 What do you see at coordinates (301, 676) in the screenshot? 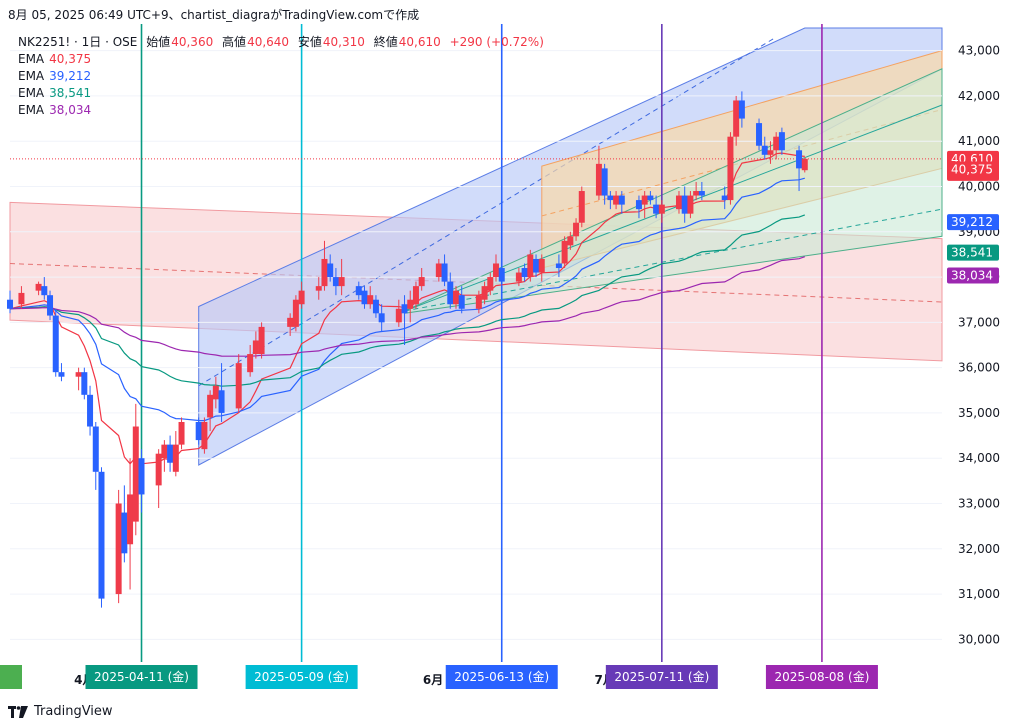
I see `marker-date-label: 2025-05-09 (金)` at bounding box center [301, 676].